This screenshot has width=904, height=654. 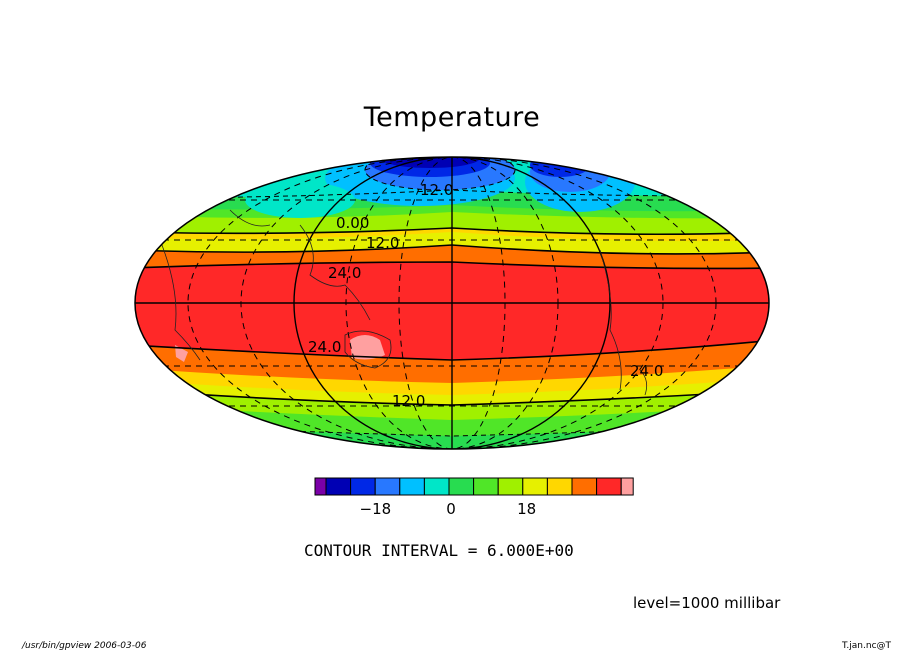 What do you see at coordinates (352, 223) in the screenshot?
I see `contour-label: 0.00` at bounding box center [352, 223].